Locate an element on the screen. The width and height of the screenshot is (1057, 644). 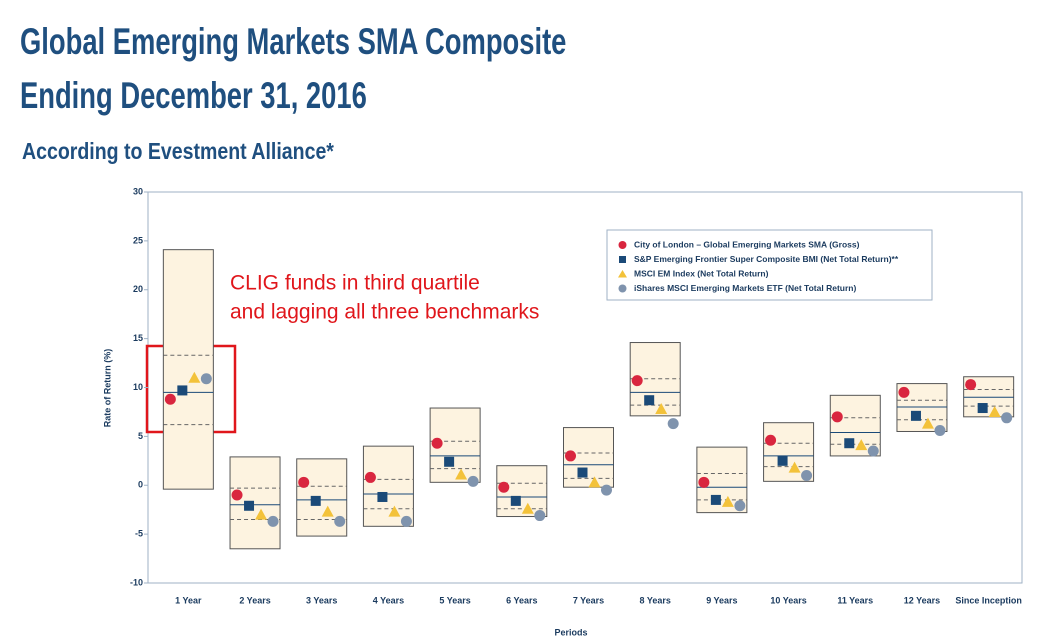
y-tick-label: 30 is located at coordinates (138, 191).